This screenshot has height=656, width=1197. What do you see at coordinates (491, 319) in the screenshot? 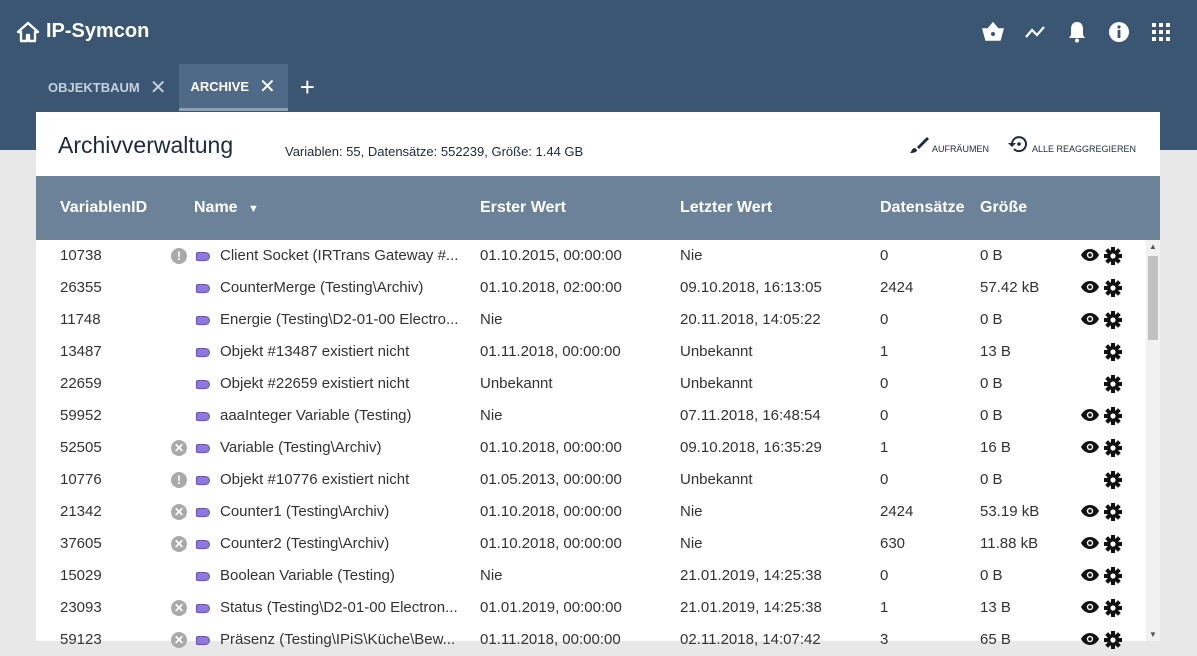
I see `first-value: Nie` at bounding box center [491, 319].